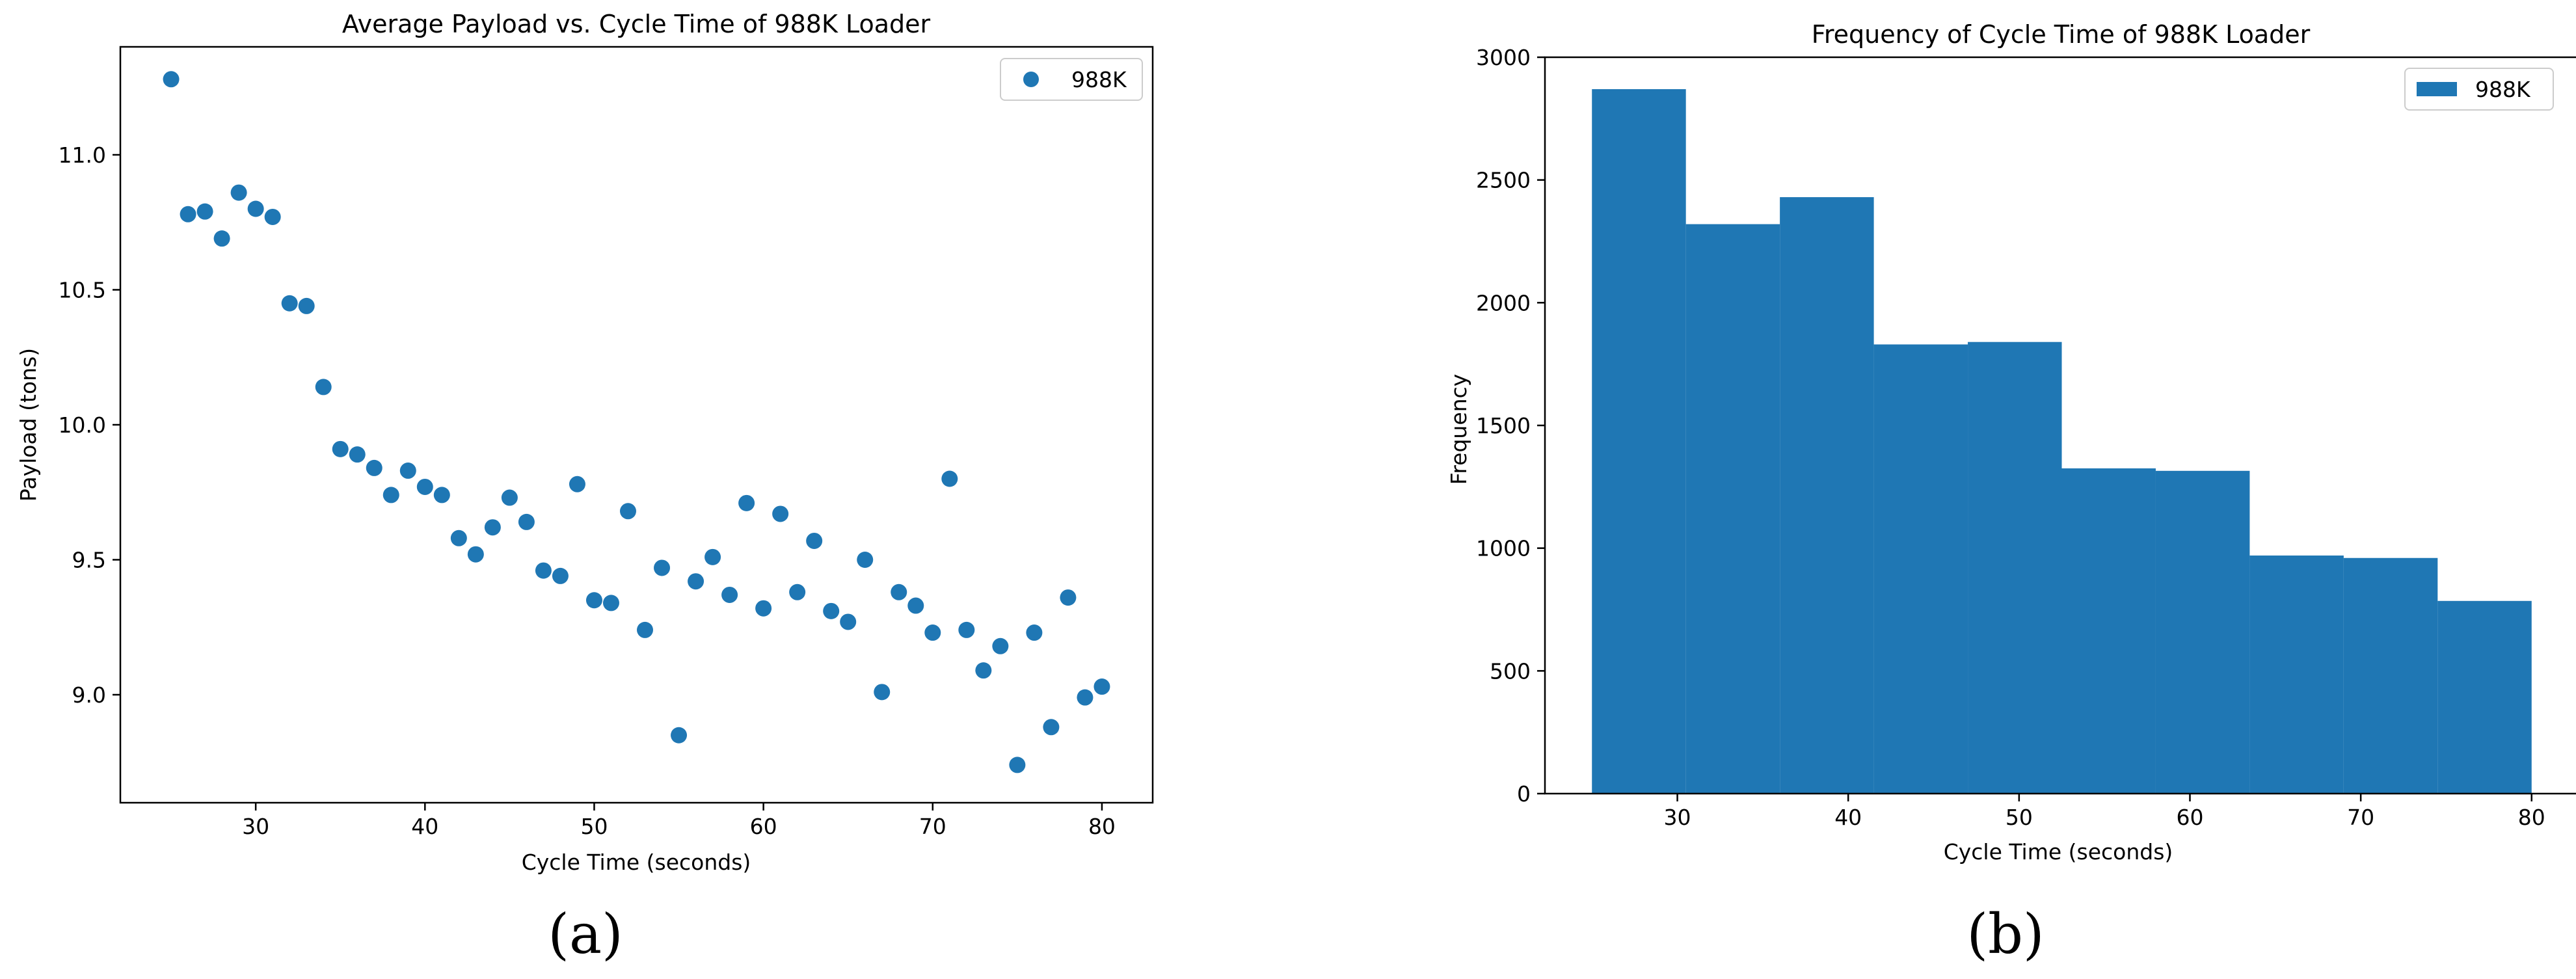  Describe the element at coordinates (28, 425) in the screenshot. I see `y-axis-label: Payload (tons)` at that location.